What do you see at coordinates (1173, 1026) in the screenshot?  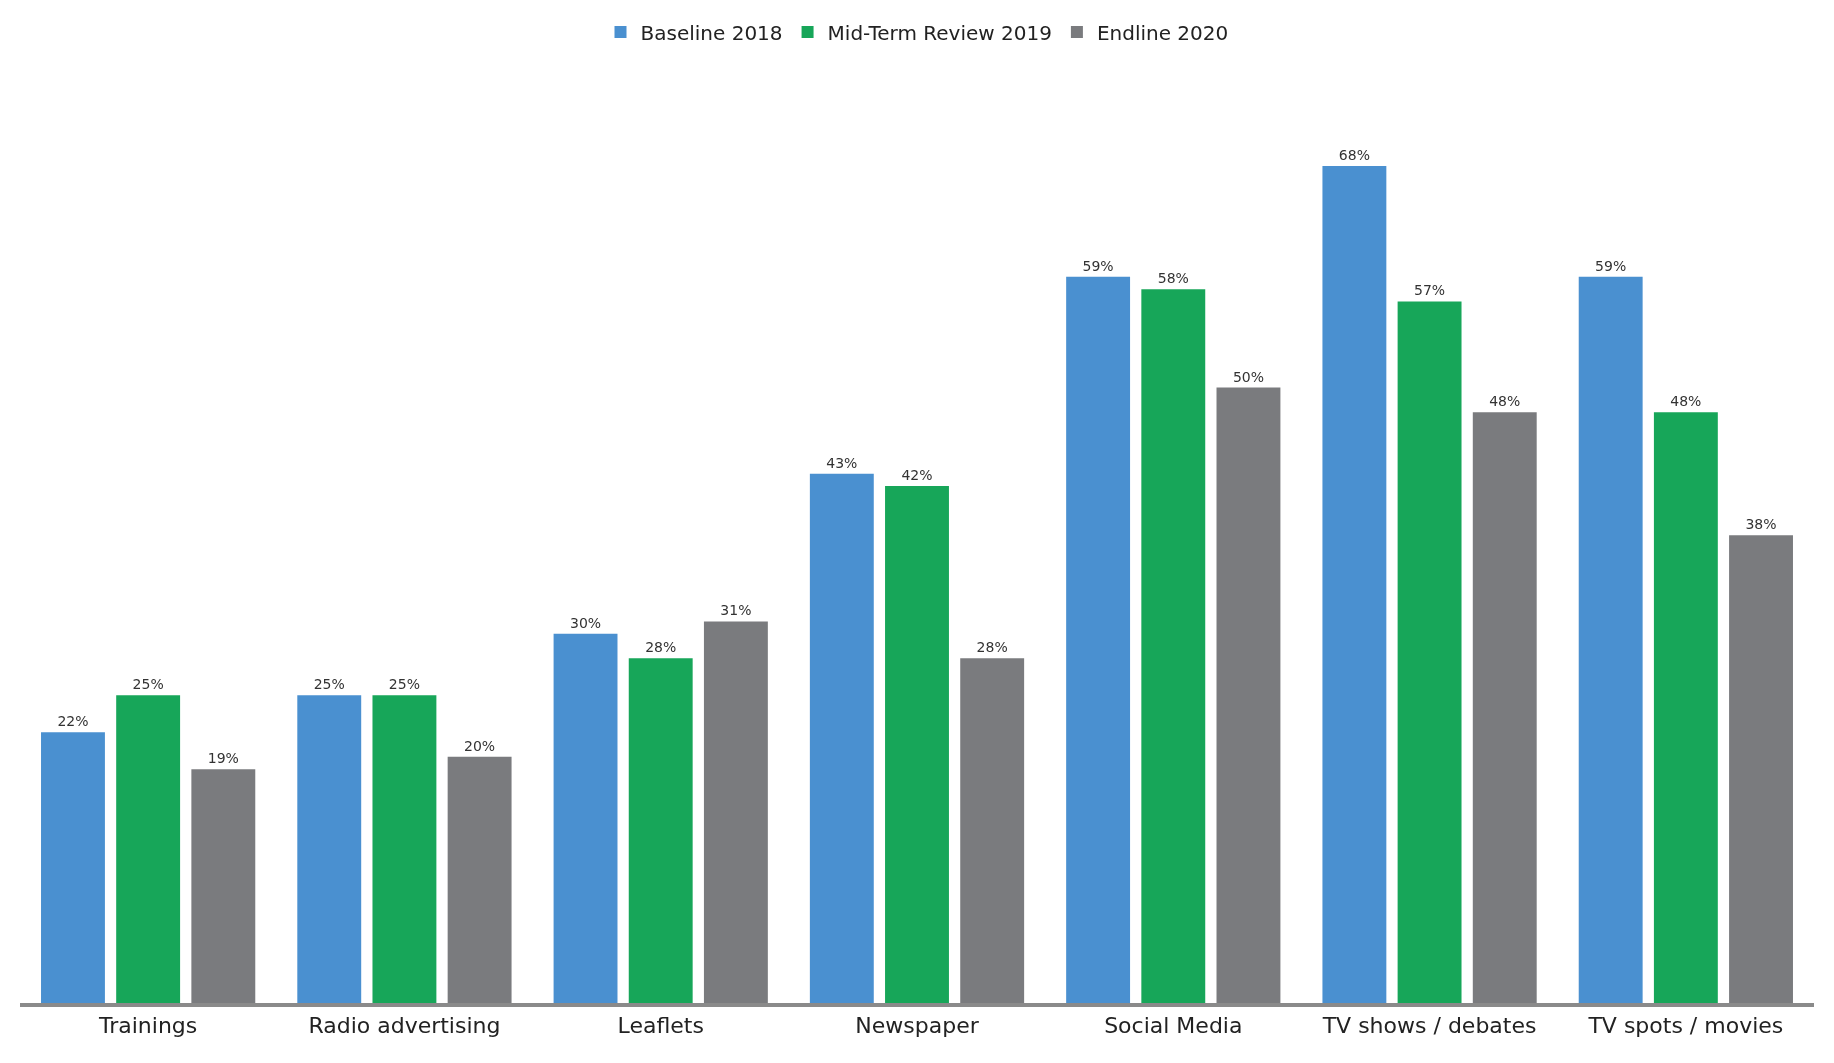 I see `x-tick-label: Social Media` at bounding box center [1173, 1026].